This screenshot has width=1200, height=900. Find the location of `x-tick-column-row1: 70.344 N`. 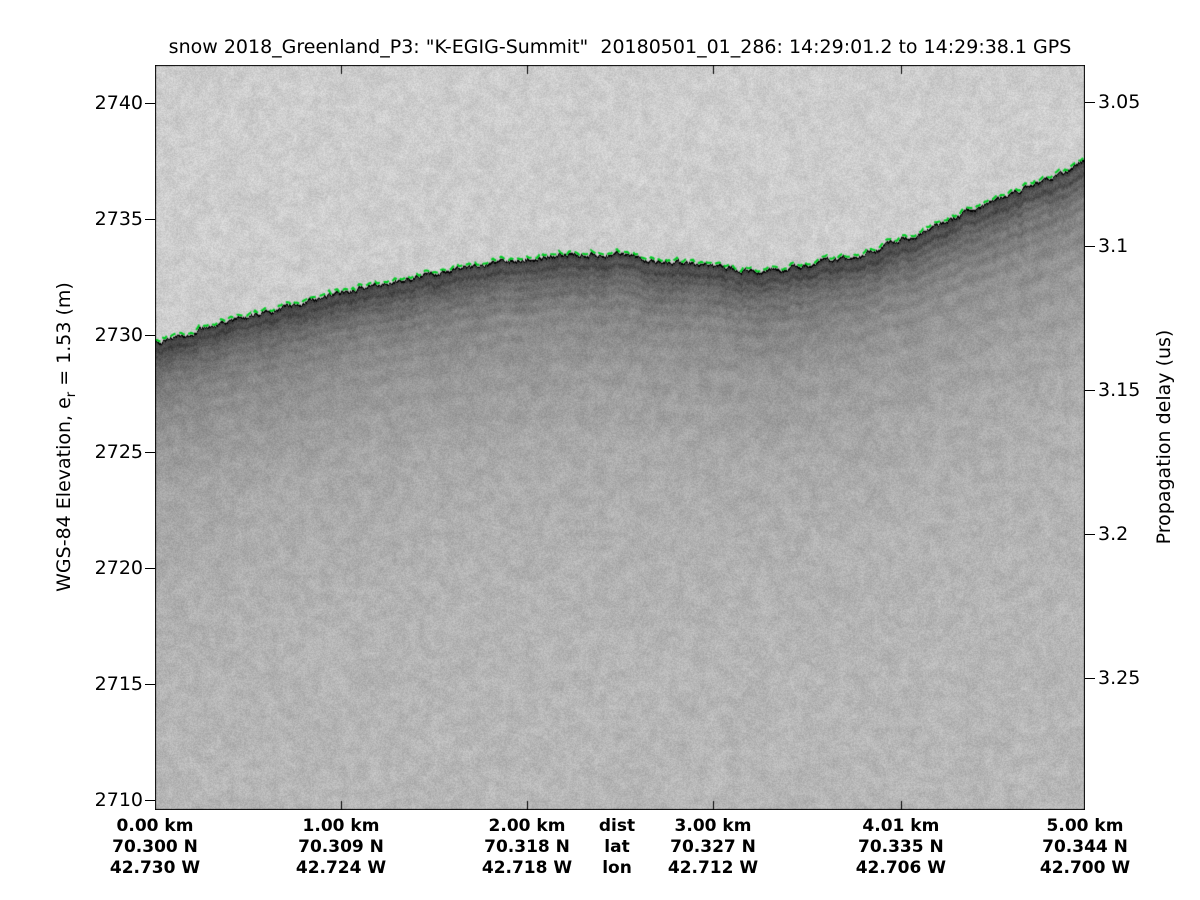

x-tick-column-row1: 70.344 N is located at coordinates (1085, 847).